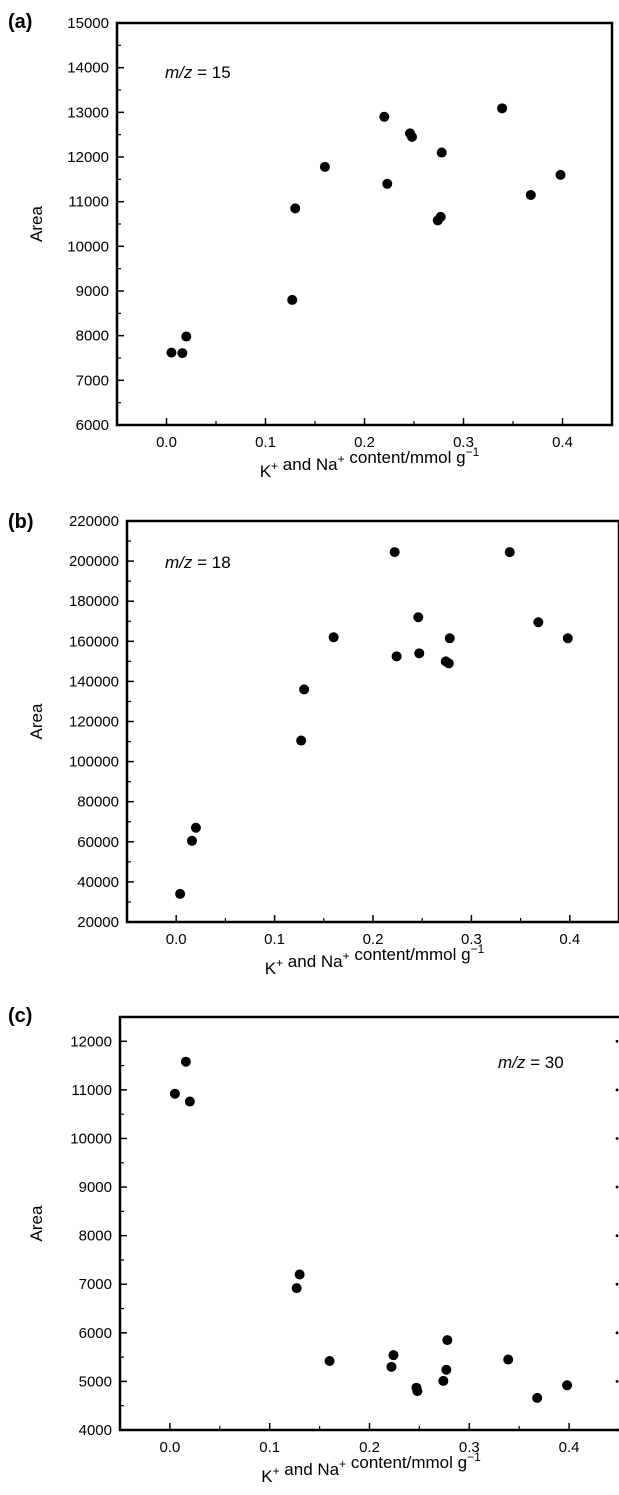 This screenshot has width=619, height=1495. What do you see at coordinates (198, 72) in the screenshot?
I see `mz-annotation: m/z = 15` at bounding box center [198, 72].